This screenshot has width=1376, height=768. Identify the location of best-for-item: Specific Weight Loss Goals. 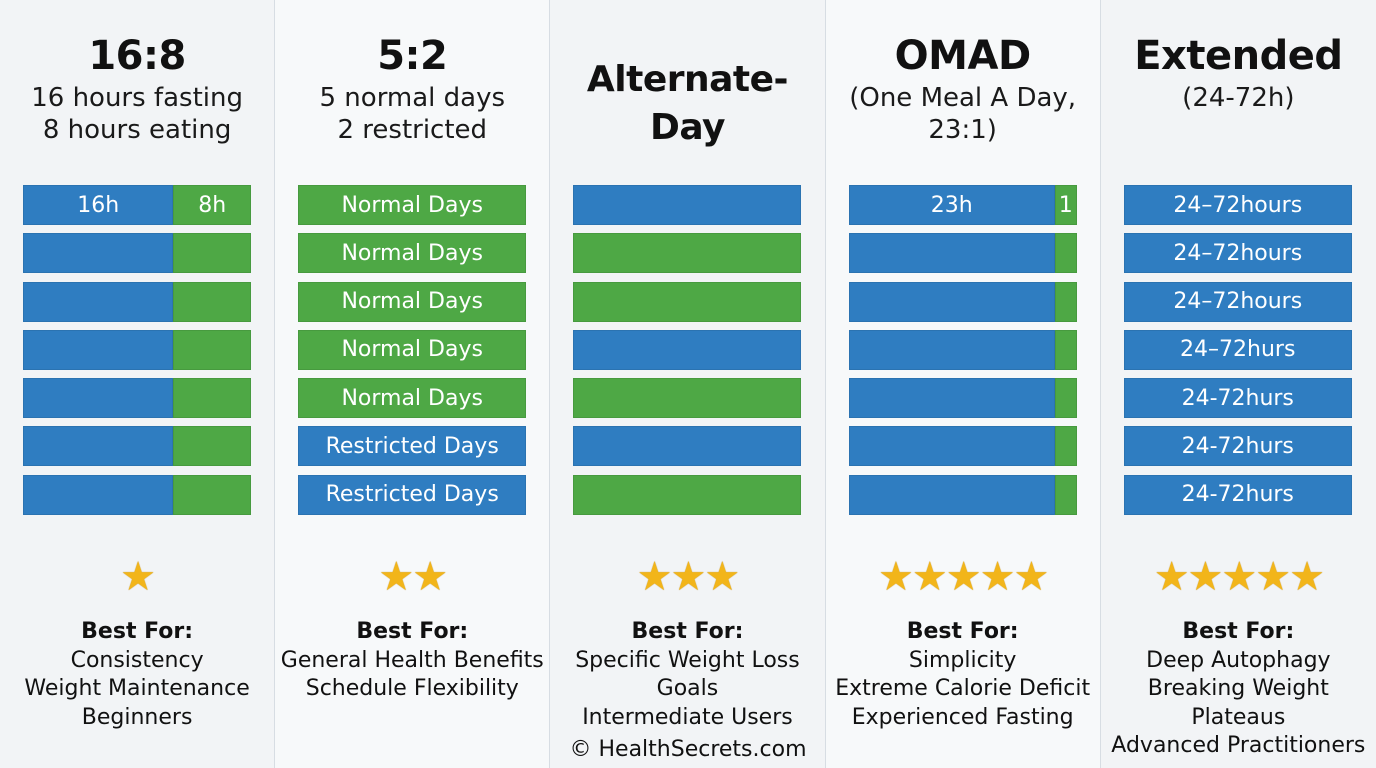
(687, 674).